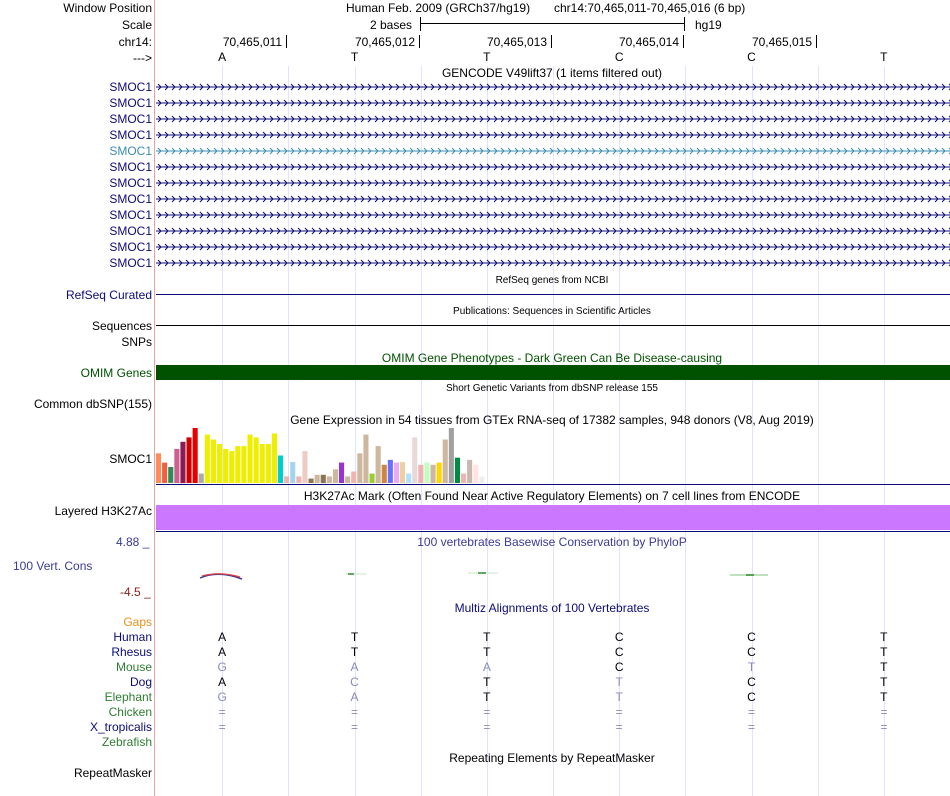 This screenshot has width=950, height=796. What do you see at coordinates (154, 398) in the screenshot?
I see `label-gutter-divider` at bounding box center [154, 398].